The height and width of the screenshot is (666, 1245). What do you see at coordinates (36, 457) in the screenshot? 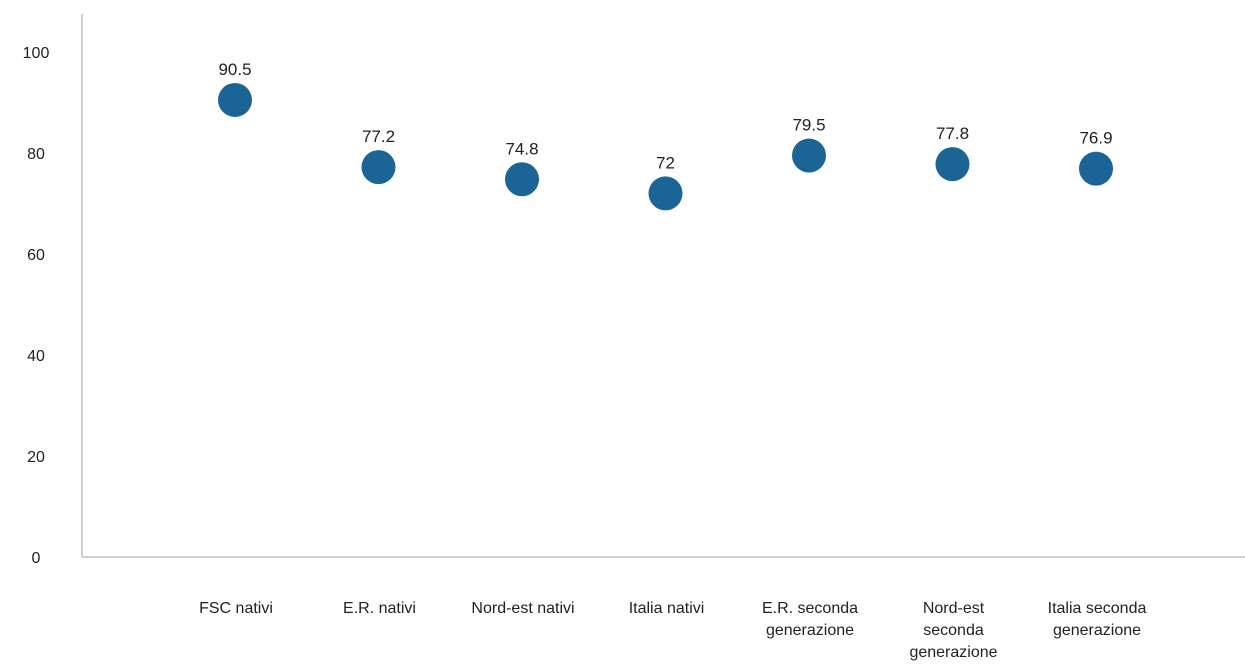
I see `y-tick-label: 20` at bounding box center [36, 457].